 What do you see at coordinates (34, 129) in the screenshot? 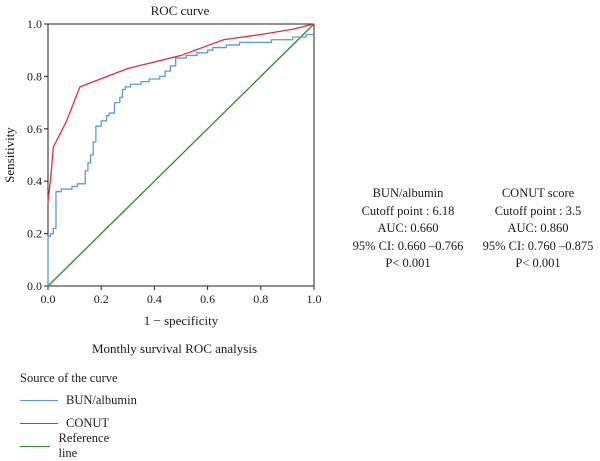
I see `y-tick-label: 0.6` at bounding box center [34, 129].